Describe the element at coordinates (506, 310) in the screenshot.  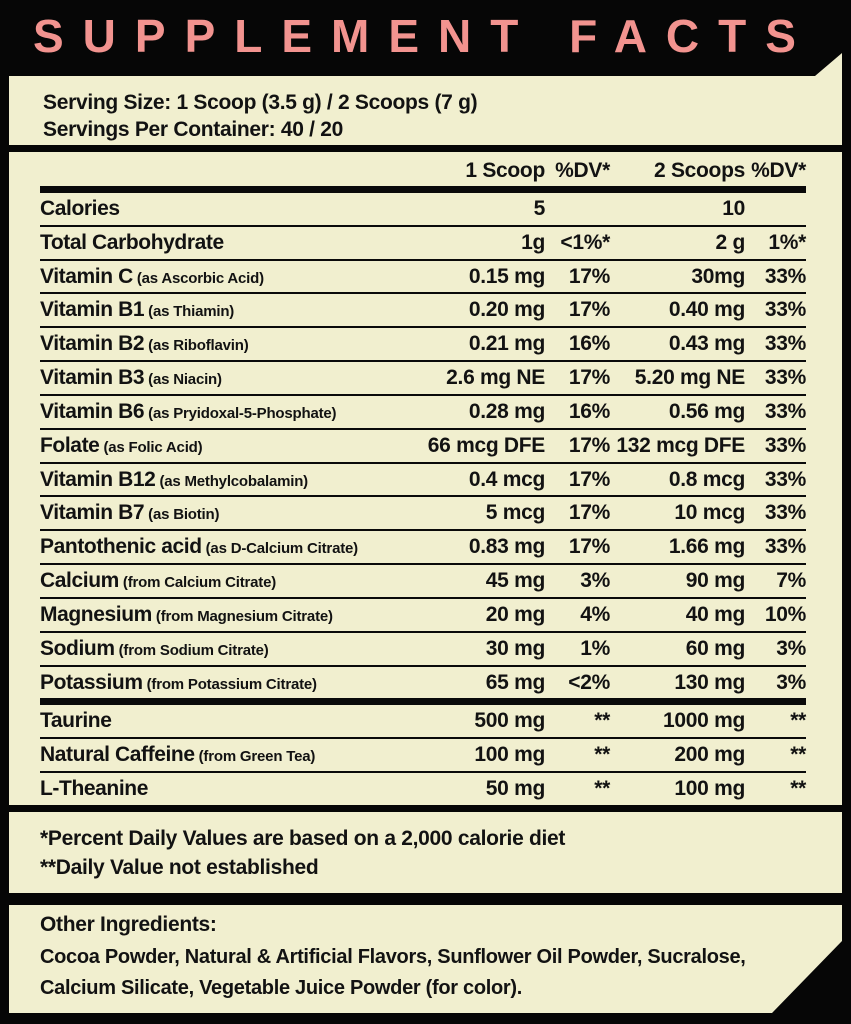
I see `amount-1-scoop-cell: 0.20 mg` at that location.